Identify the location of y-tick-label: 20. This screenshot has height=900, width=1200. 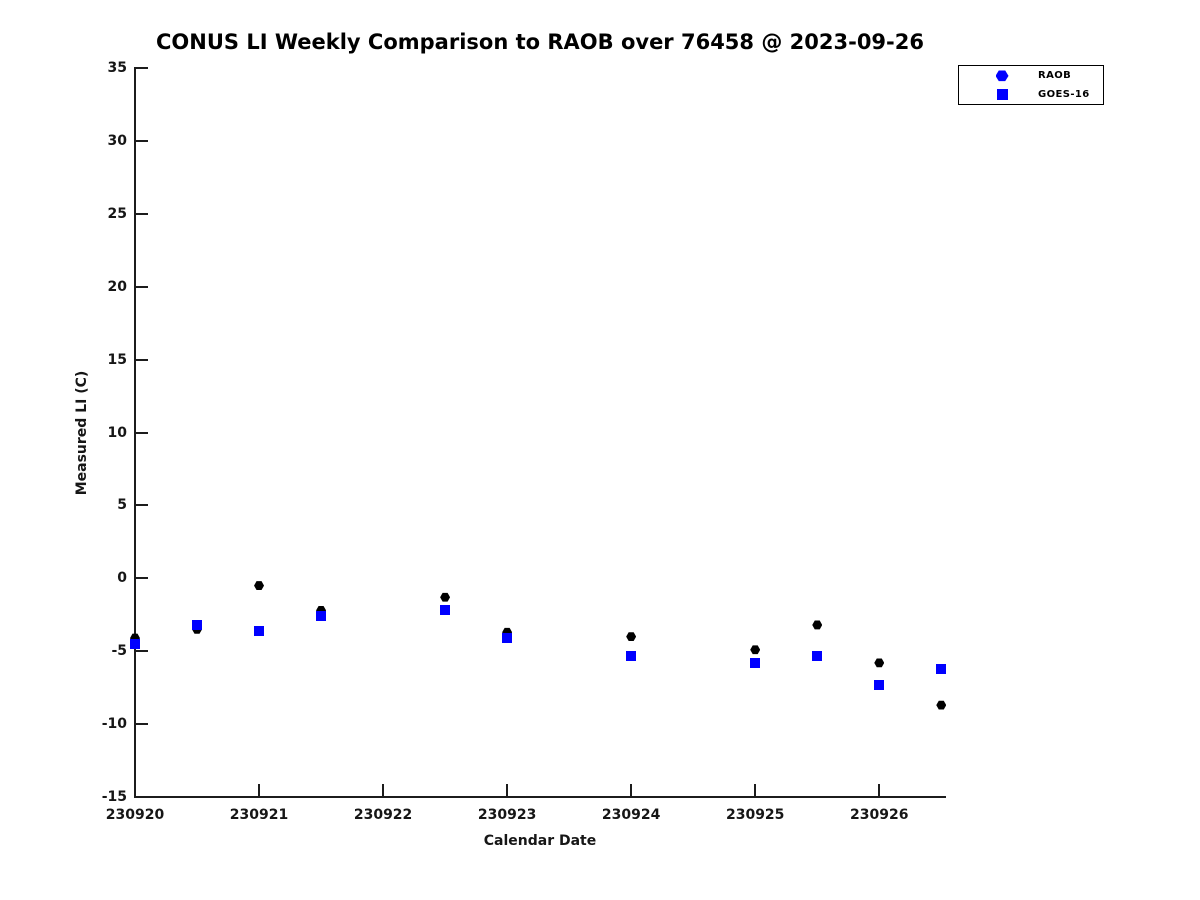
(117, 286).